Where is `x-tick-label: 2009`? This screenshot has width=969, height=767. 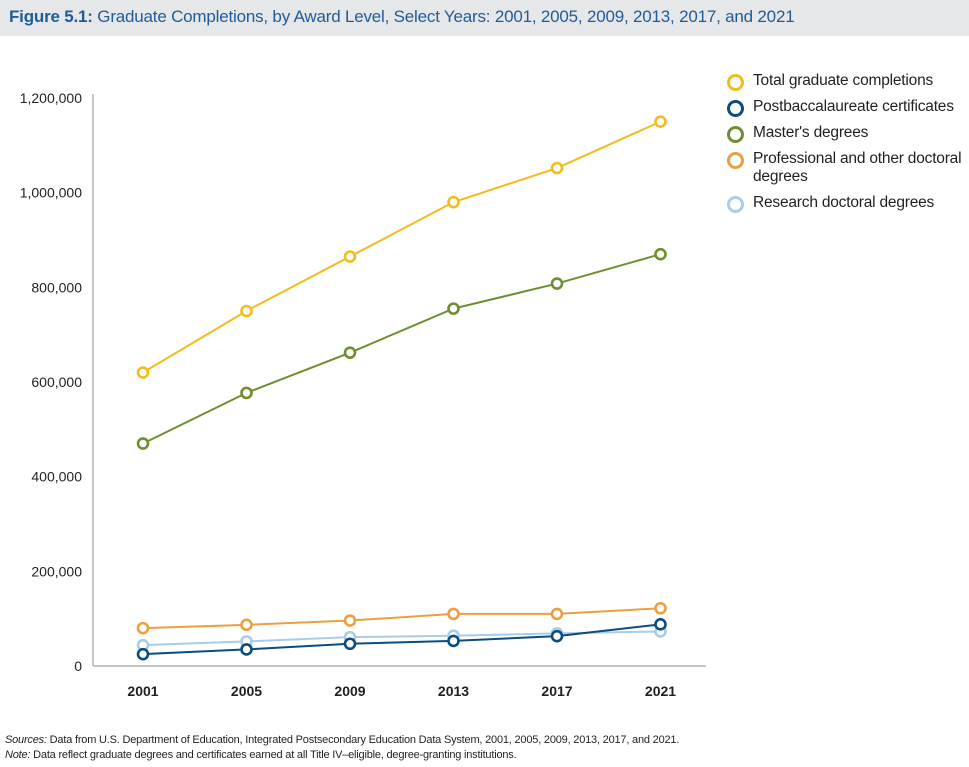 x-tick-label: 2009 is located at coordinates (349, 691).